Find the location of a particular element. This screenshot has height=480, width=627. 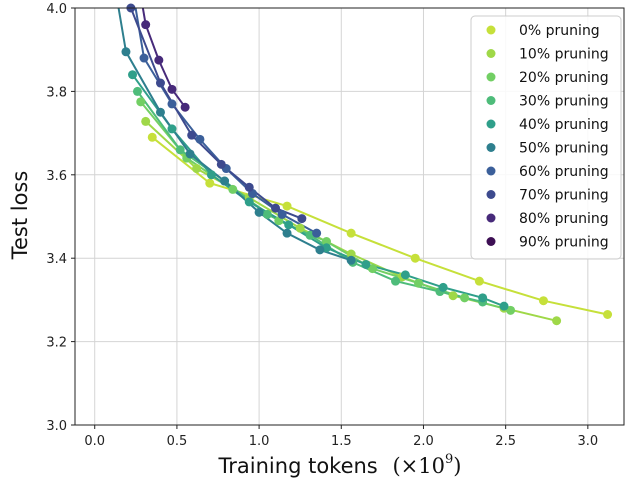

x-axis-label-text: Training tokens is located at coordinates (298, 466).